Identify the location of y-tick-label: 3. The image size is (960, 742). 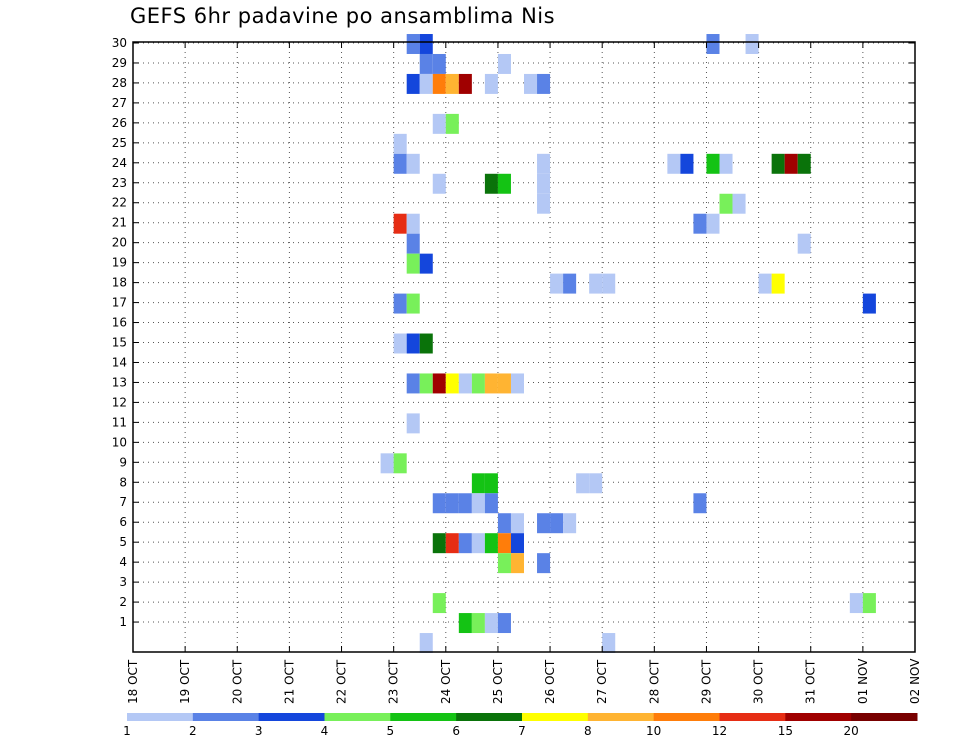
(123, 582).